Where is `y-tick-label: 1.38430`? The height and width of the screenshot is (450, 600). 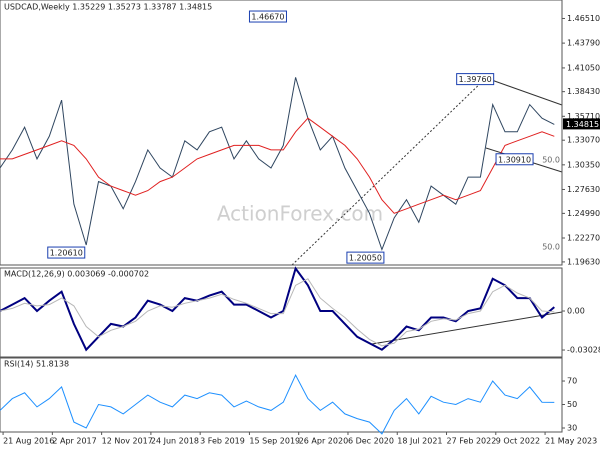 y-tick-label: 1.38430 is located at coordinates (583, 91).